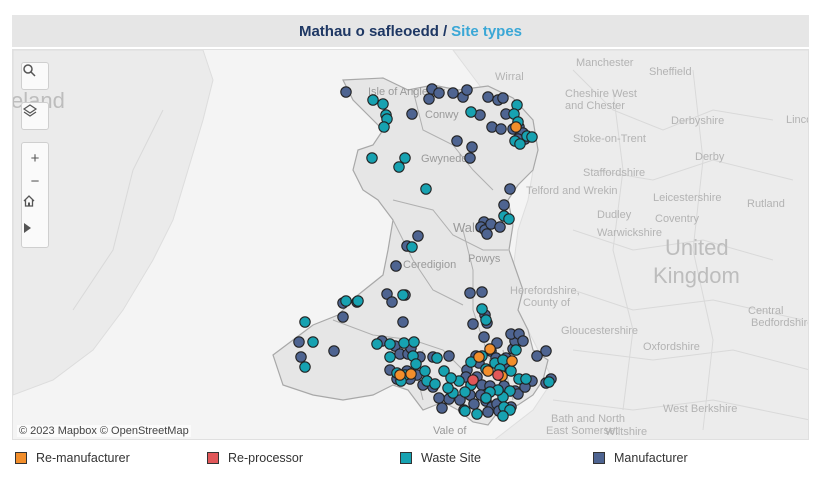 This screenshot has width=817, height=485. What do you see at coordinates (640, 458) in the screenshot?
I see `legend-item-manufacturer: Manufacturer` at bounding box center [640, 458].